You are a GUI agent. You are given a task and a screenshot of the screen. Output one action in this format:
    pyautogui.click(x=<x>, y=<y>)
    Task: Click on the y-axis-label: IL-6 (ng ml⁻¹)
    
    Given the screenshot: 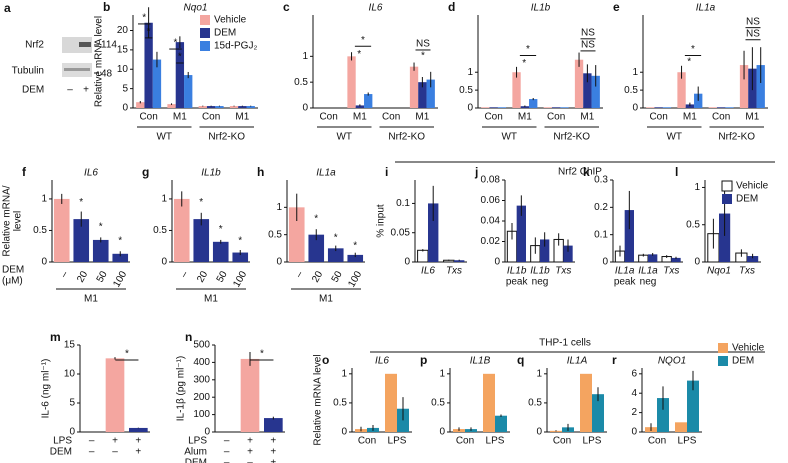 What is the action you would take?
    pyautogui.click(x=46, y=389)
    